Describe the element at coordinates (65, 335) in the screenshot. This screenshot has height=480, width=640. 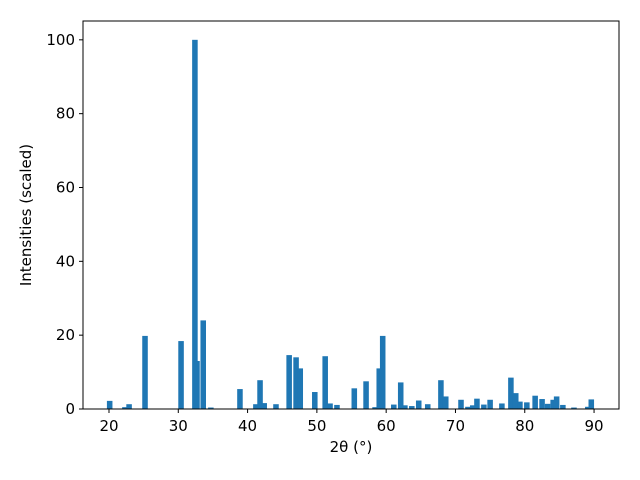
I see `y-tick-label: 20` at that location.